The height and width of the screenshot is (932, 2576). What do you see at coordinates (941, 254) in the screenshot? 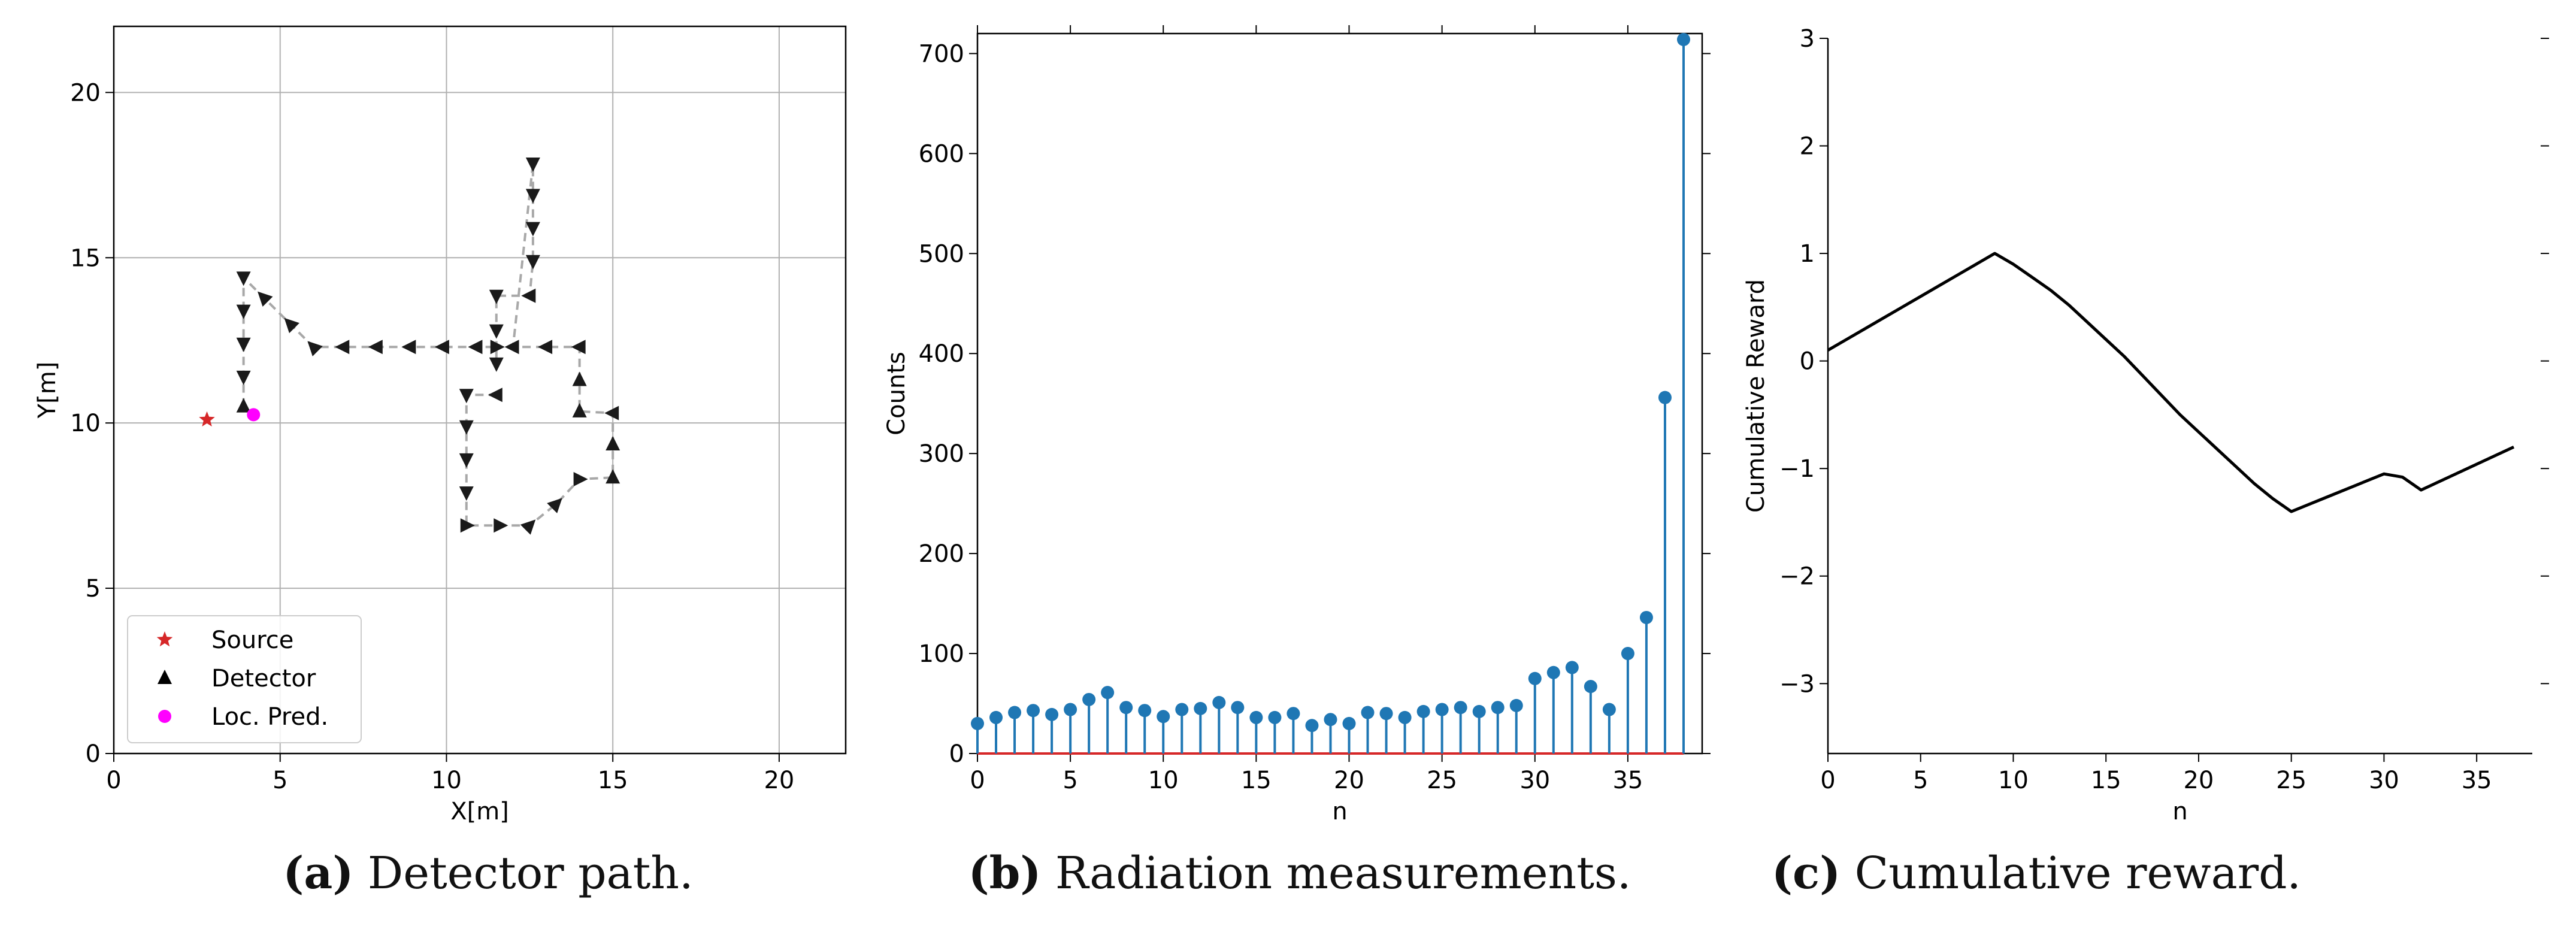
I see `y-tick-label: 500` at bounding box center [941, 254].